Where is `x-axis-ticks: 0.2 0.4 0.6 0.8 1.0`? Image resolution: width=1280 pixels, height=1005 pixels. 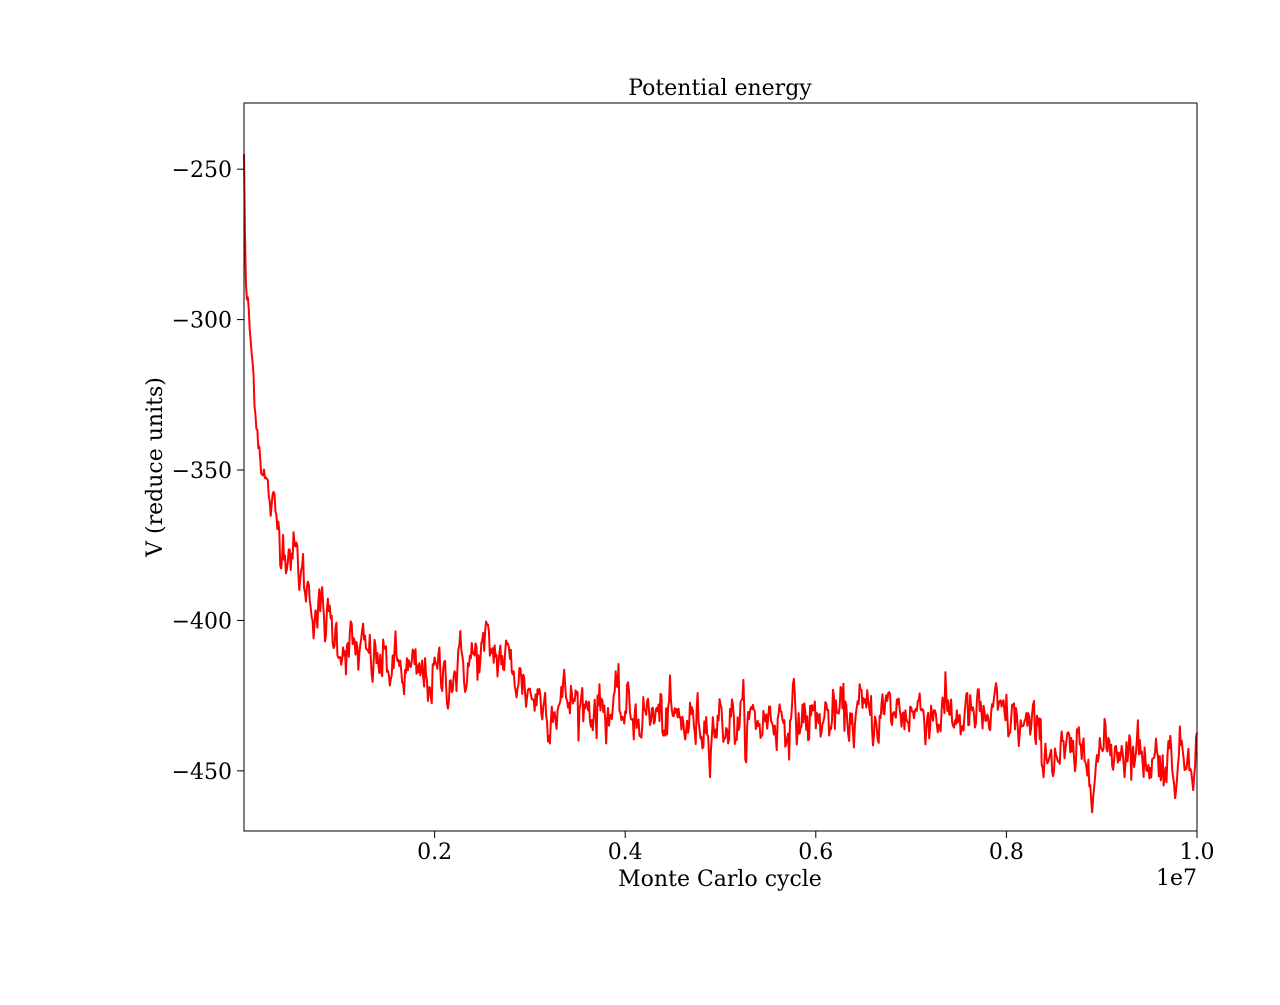 x-axis-ticks: 0.2 0.4 0.6 0.8 1.0 is located at coordinates (816, 848).